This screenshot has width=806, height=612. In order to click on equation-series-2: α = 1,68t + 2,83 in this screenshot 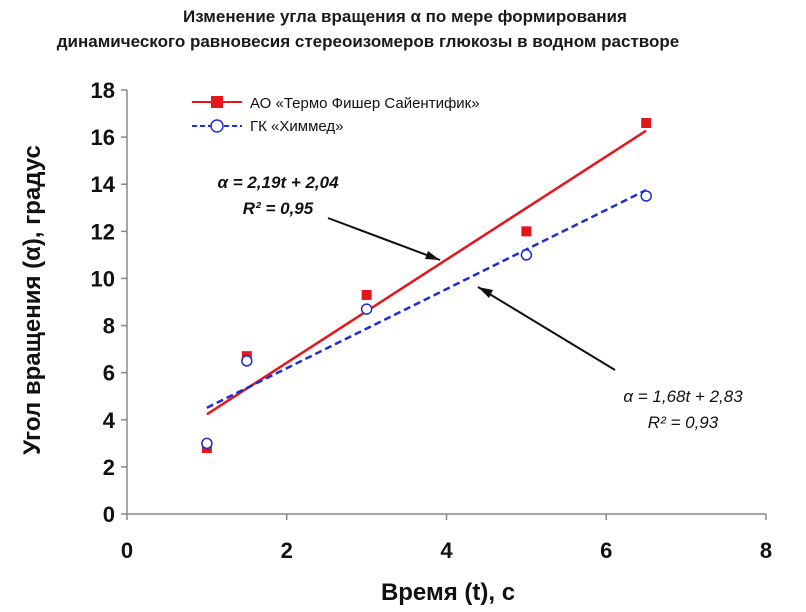, I will do `click(683, 396)`.